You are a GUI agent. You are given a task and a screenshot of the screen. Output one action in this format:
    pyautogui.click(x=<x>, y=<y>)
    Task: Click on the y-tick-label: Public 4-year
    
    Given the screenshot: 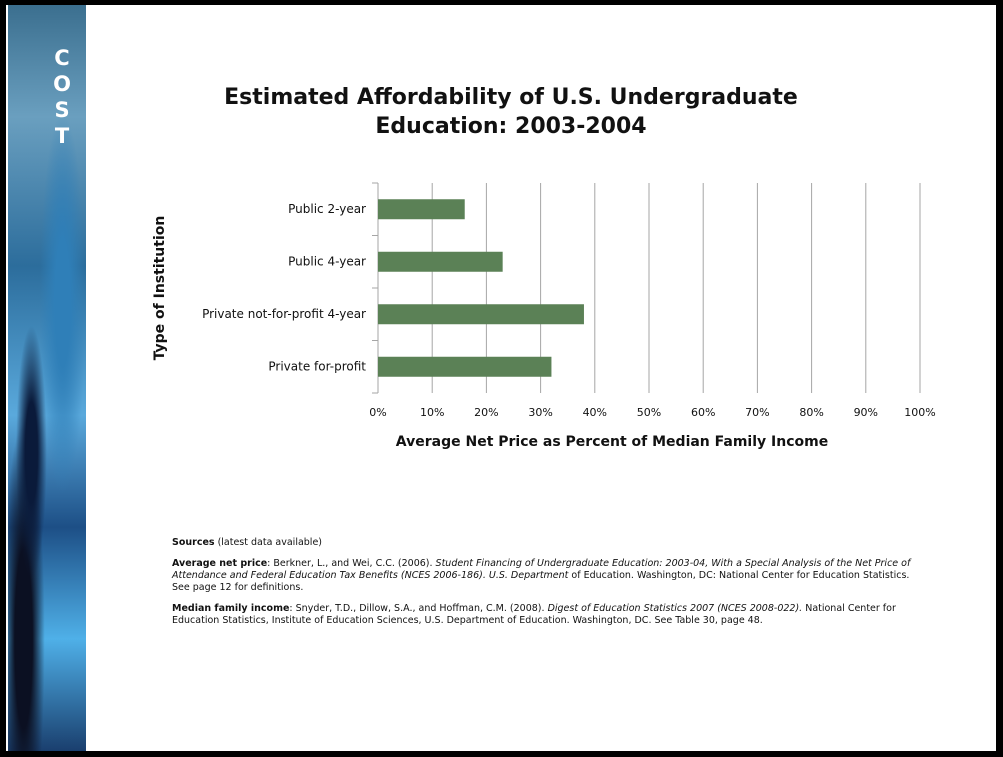 What is the action you would take?
    pyautogui.click(x=327, y=261)
    